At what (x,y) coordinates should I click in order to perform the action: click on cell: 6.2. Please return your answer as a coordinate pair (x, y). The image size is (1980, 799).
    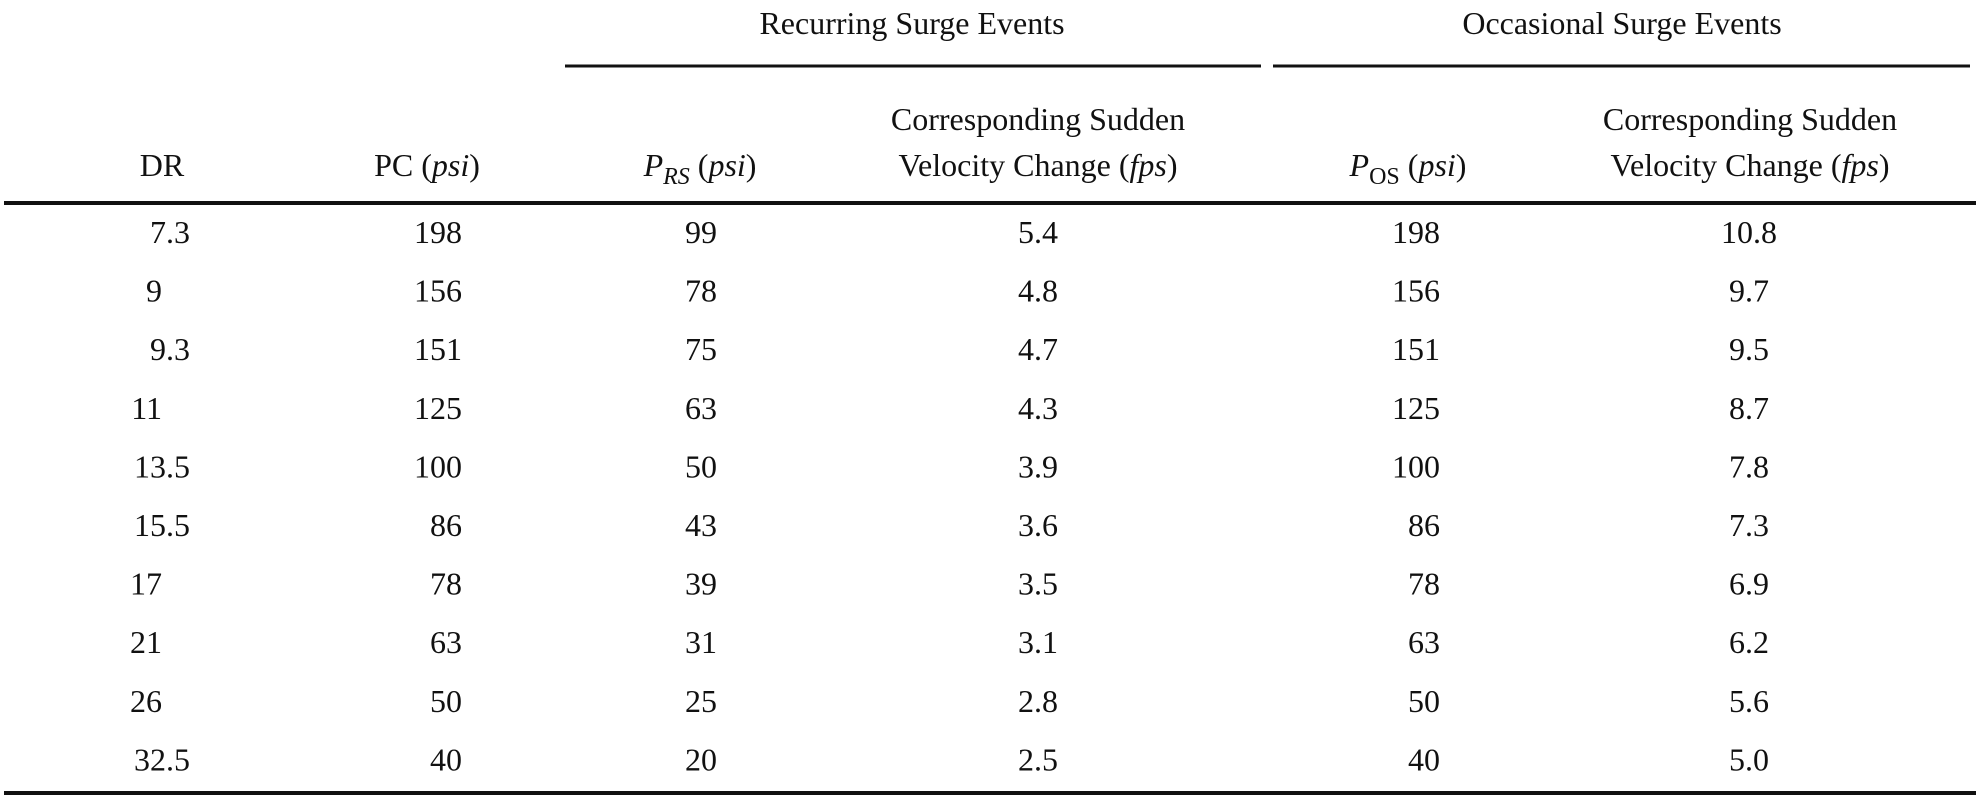
    Looking at the image, I should click on (1749, 642).